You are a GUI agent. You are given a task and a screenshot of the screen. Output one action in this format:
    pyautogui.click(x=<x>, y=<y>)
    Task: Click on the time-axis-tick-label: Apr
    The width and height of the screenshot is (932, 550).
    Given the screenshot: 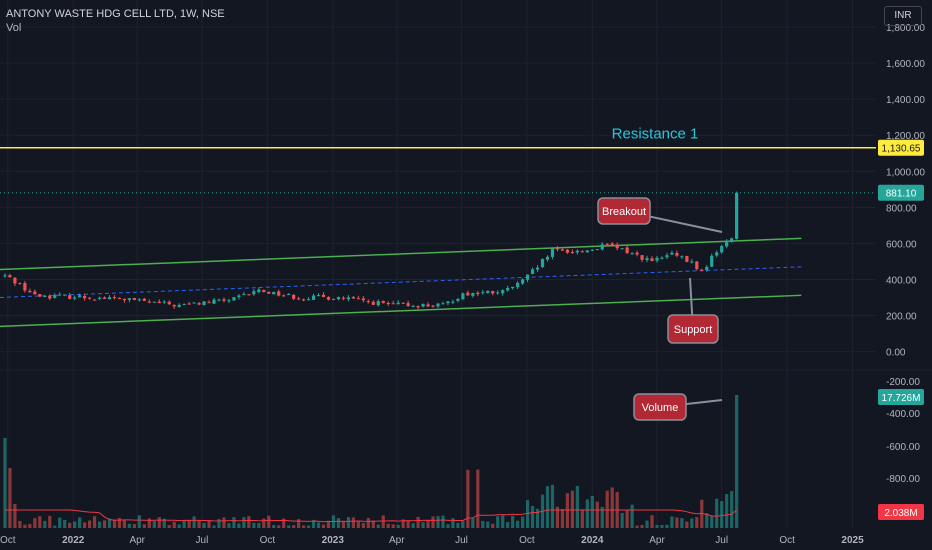 What is the action you would take?
    pyautogui.click(x=657, y=540)
    